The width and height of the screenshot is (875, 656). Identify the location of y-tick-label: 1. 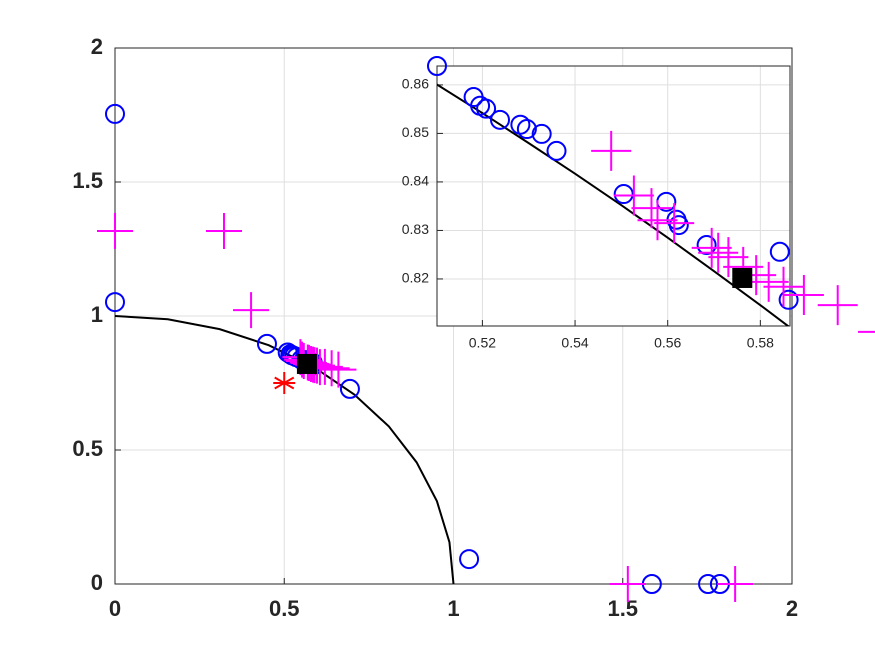
(97, 314).